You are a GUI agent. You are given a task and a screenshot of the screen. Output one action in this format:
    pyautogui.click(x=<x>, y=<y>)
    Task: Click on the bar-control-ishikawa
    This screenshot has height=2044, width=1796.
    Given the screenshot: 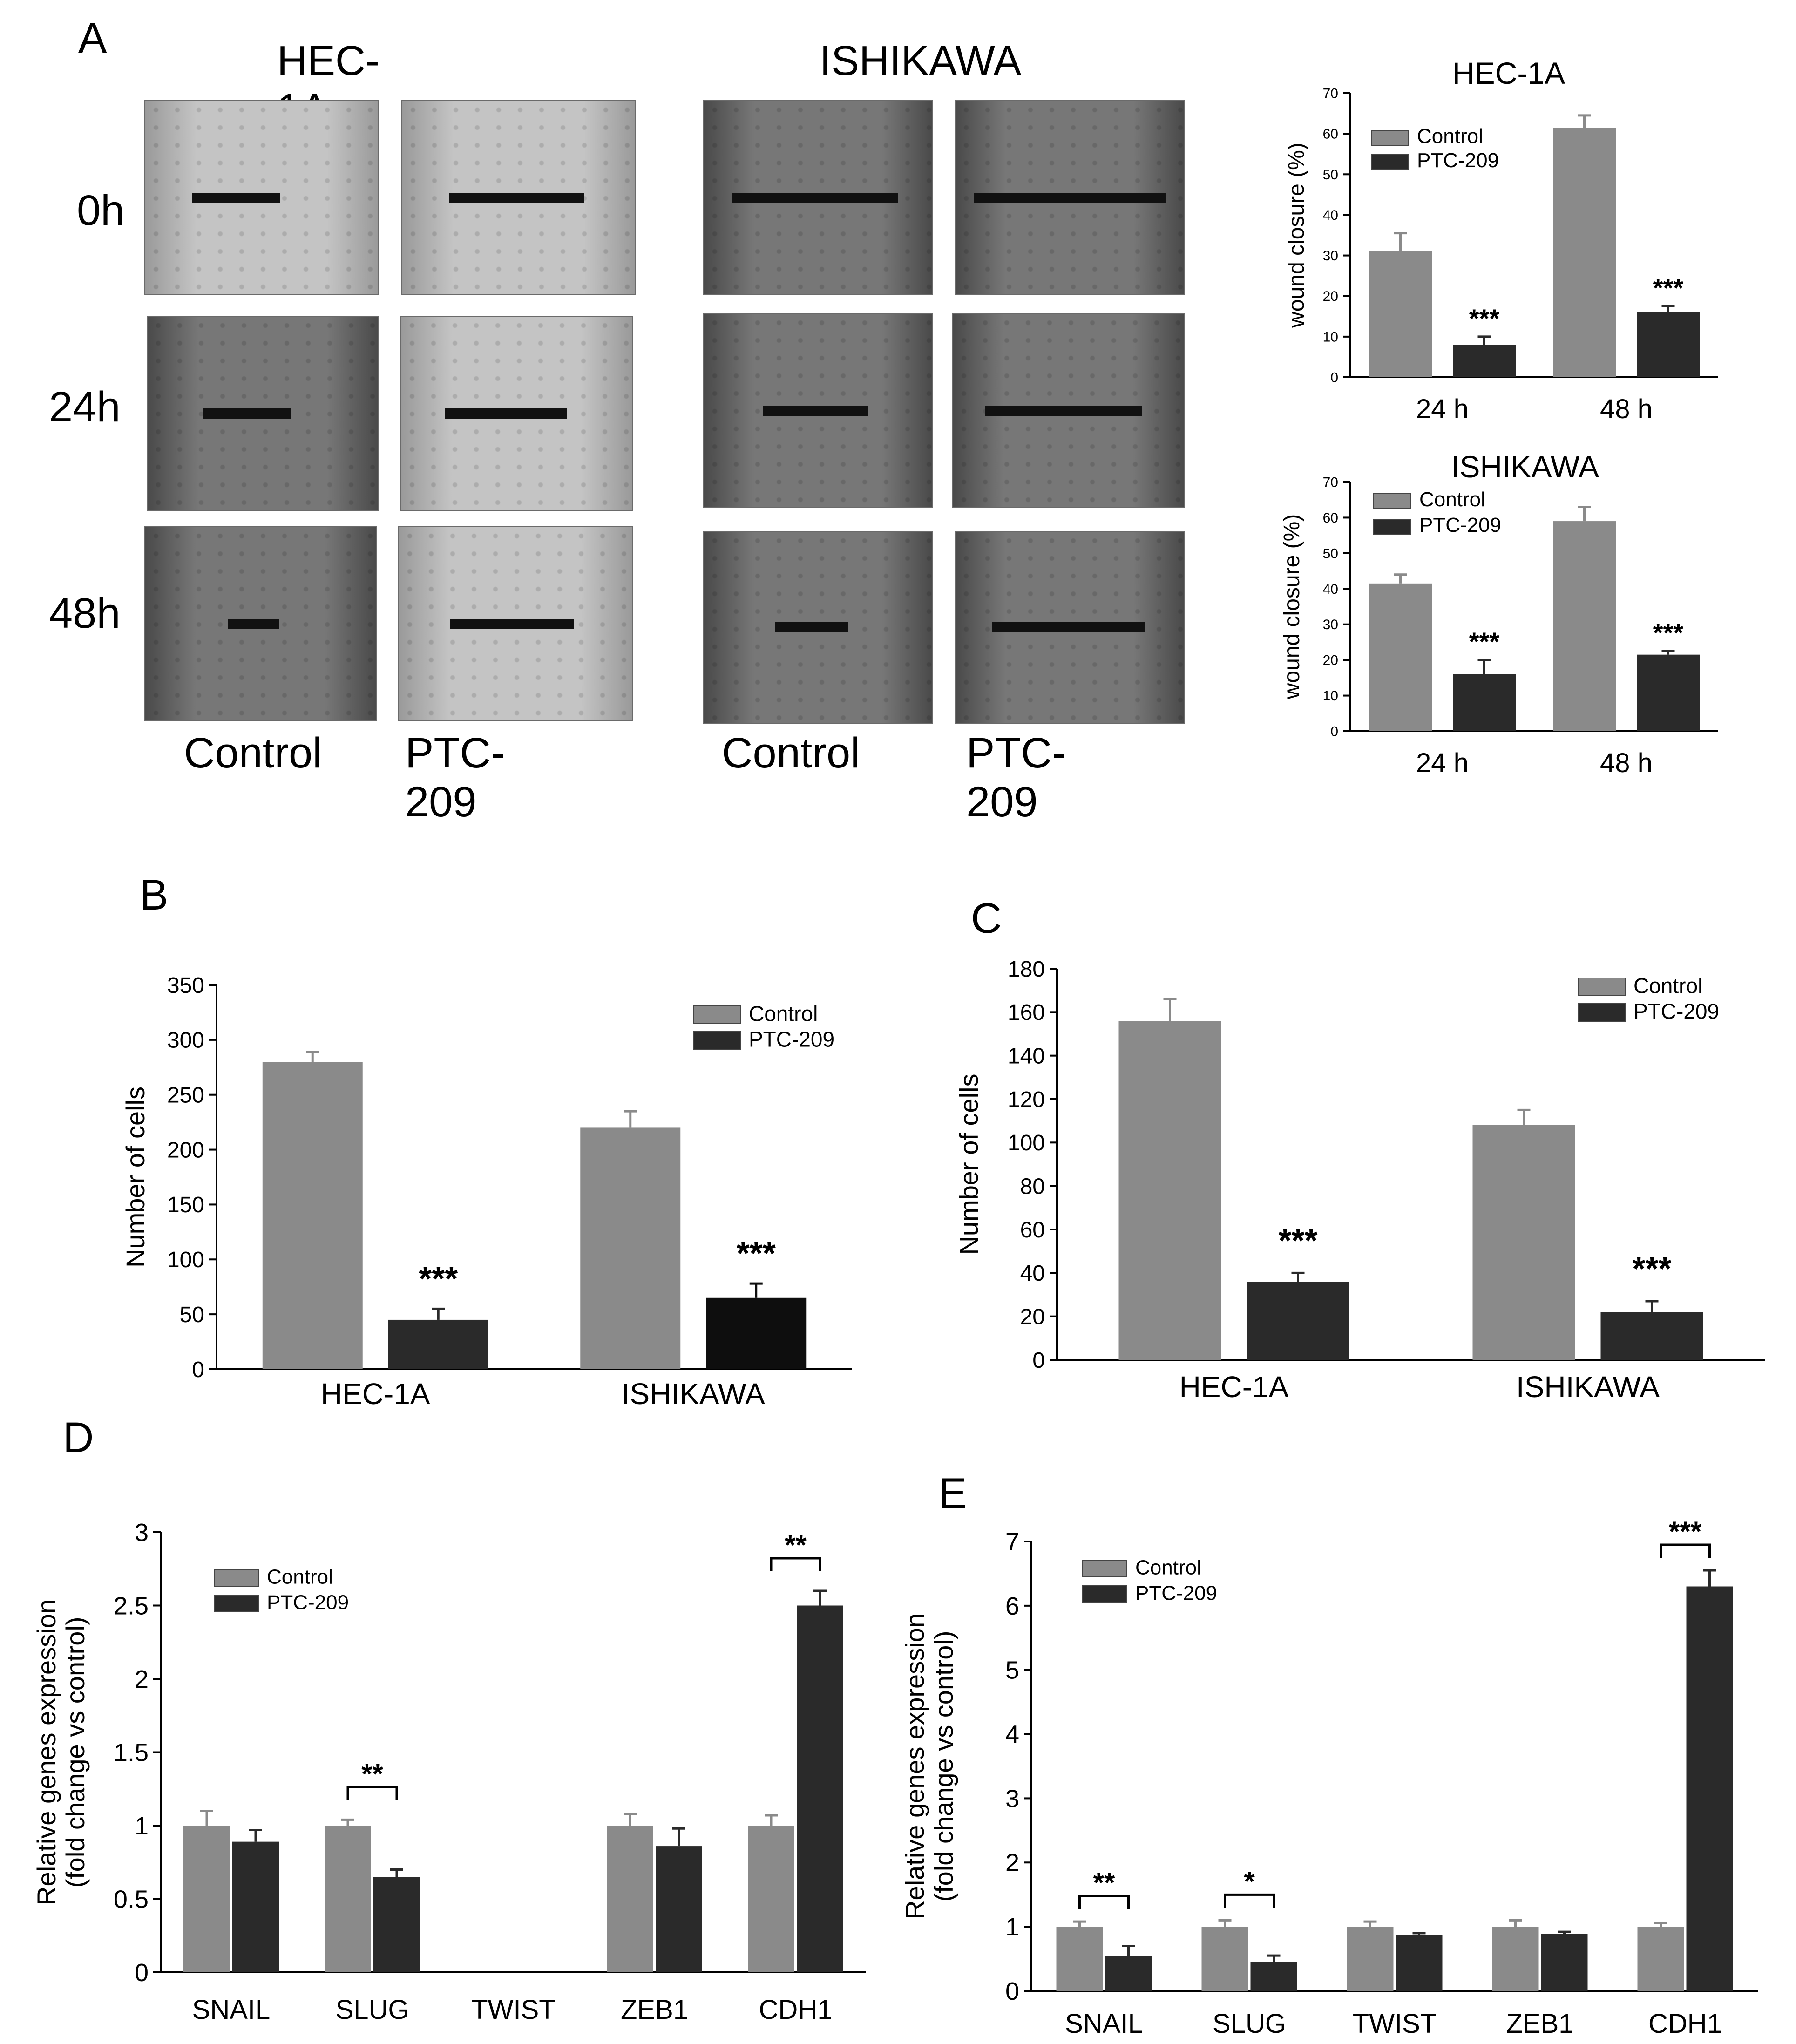 What is the action you would take?
    pyautogui.click(x=1523, y=1242)
    